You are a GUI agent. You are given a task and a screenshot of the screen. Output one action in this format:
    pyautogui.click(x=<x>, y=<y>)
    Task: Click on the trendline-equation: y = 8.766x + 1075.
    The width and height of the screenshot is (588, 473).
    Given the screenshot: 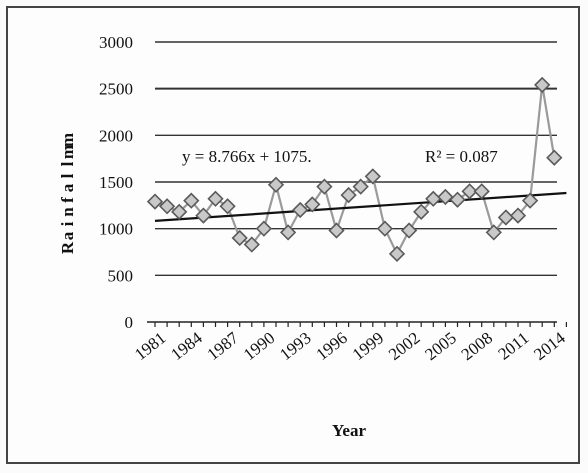 What is the action you would take?
    pyautogui.click(x=247, y=156)
    